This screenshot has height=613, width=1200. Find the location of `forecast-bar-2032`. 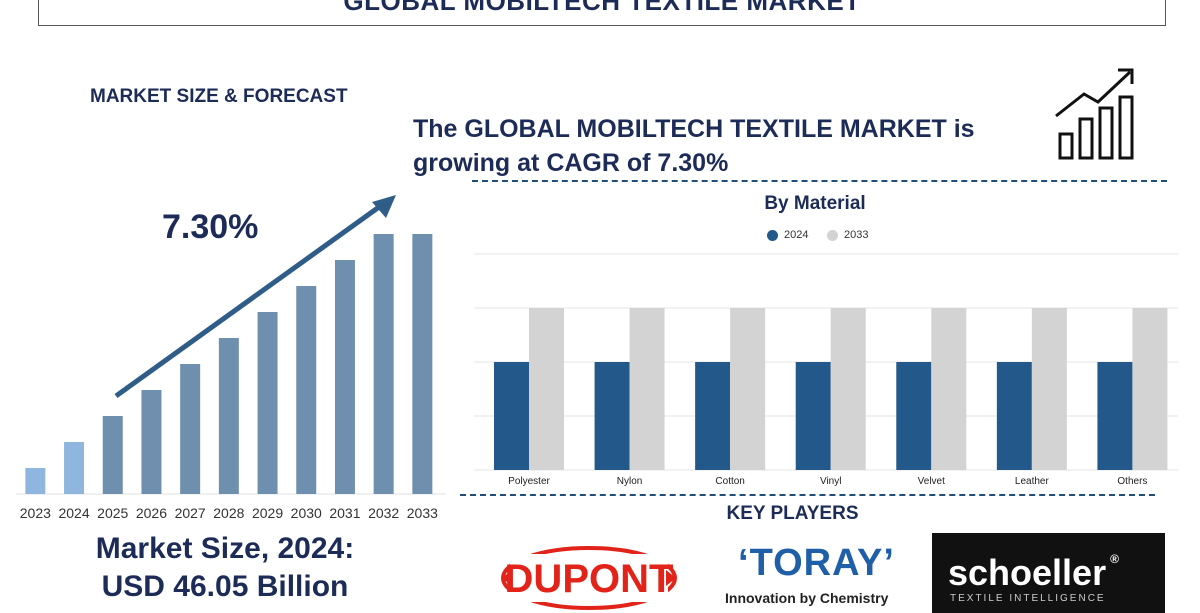

forecast-bar-2032 is located at coordinates (383, 364).